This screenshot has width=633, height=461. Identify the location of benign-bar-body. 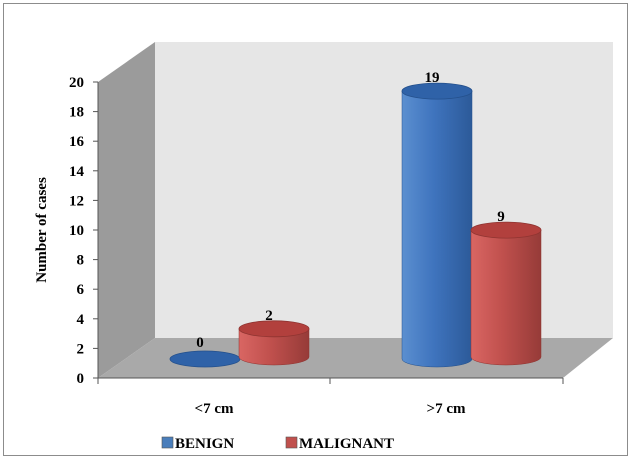
(437, 229).